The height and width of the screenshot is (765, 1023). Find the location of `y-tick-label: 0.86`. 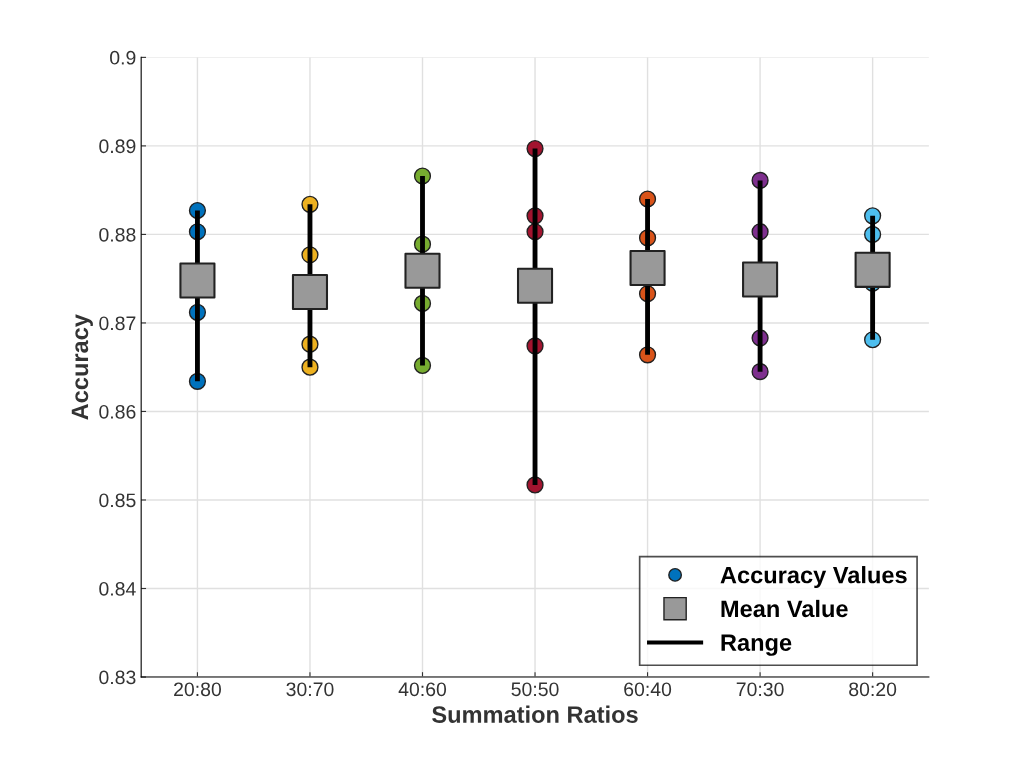

y-tick-label: 0.86 is located at coordinates (117, 411).